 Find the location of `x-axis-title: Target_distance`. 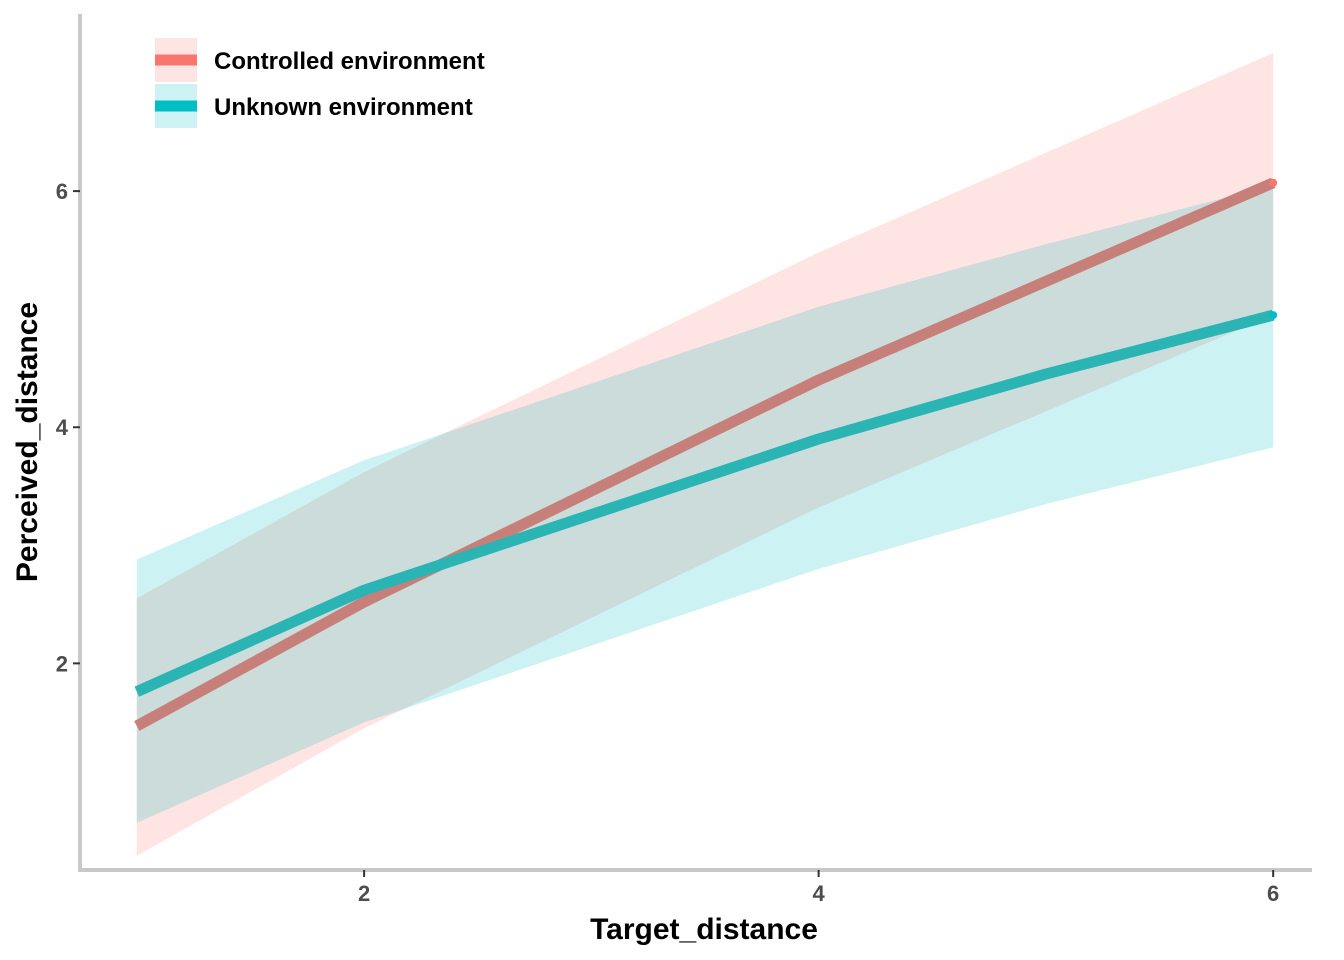

x-axis-title: Target_distance is located at coordinates (704, 929).